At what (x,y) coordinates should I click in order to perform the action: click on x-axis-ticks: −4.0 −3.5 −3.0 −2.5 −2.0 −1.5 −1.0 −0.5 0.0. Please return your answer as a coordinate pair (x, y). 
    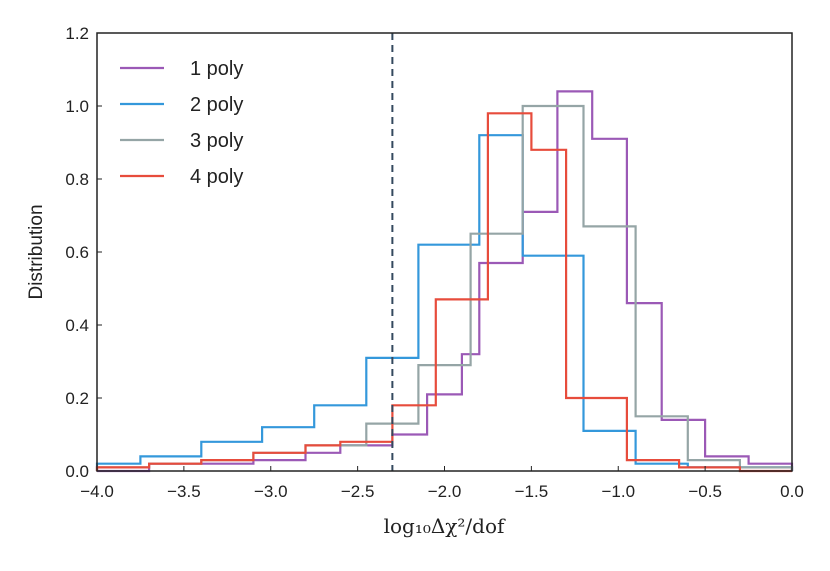
    Looking at the image, I should click on (442, 483).